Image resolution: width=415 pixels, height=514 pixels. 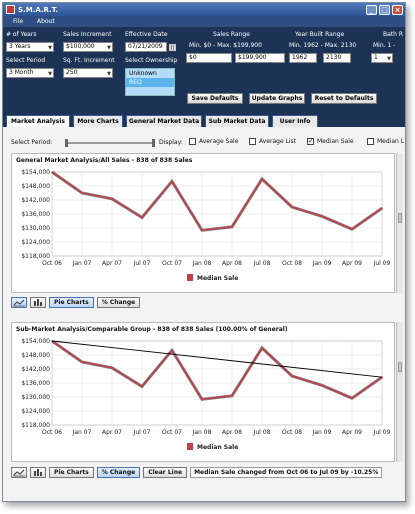 What do you see at coordinates (219, 141) in the screenshot?
I see `checkbox-label: Average Sale` at bounding box center [219, 141].